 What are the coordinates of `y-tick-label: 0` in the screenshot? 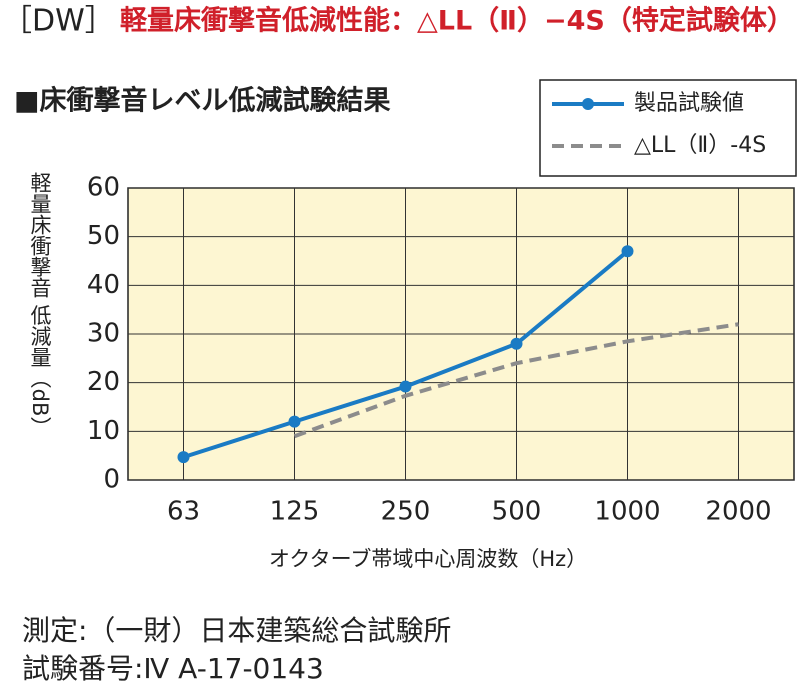 It's located at (111, 480).